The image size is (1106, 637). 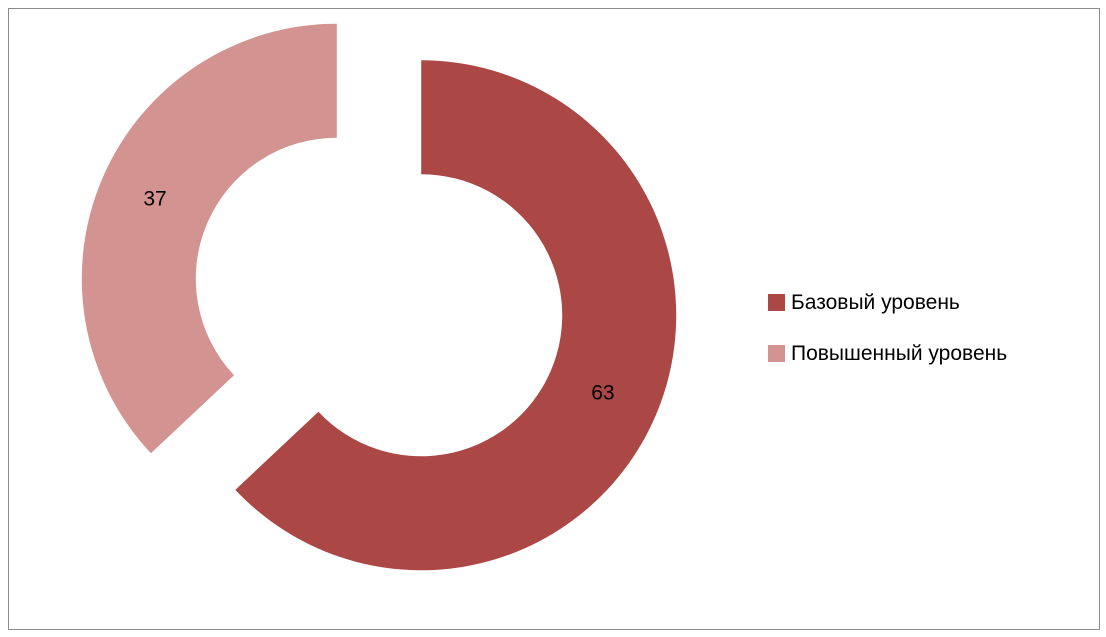 I want to click on legend-label: Базовый уровень, so click(x=875, y=302).